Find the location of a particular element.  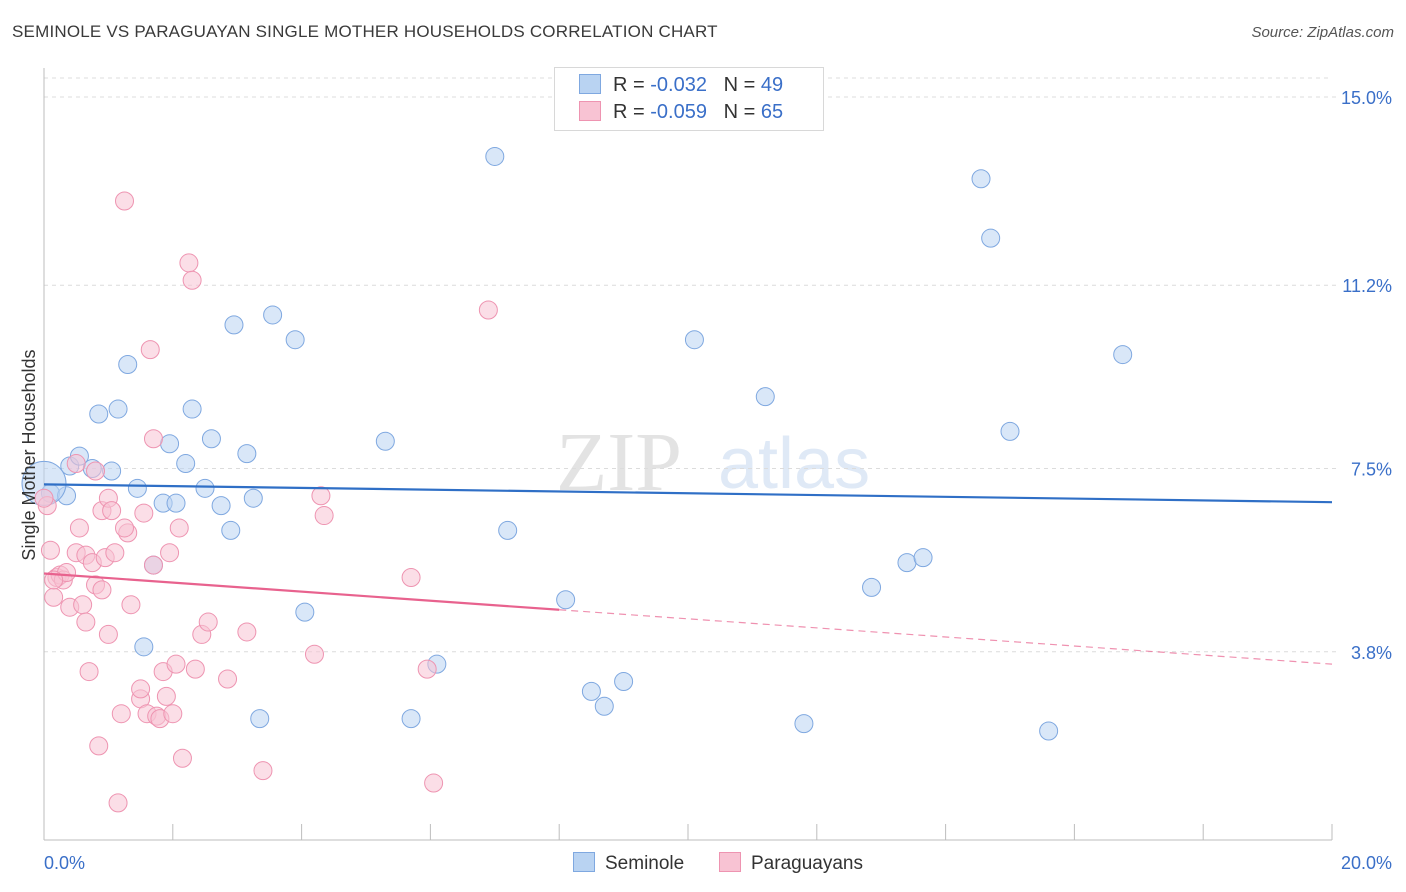

seminole-legend-label: Seminole is located at coordinates (645, 863).